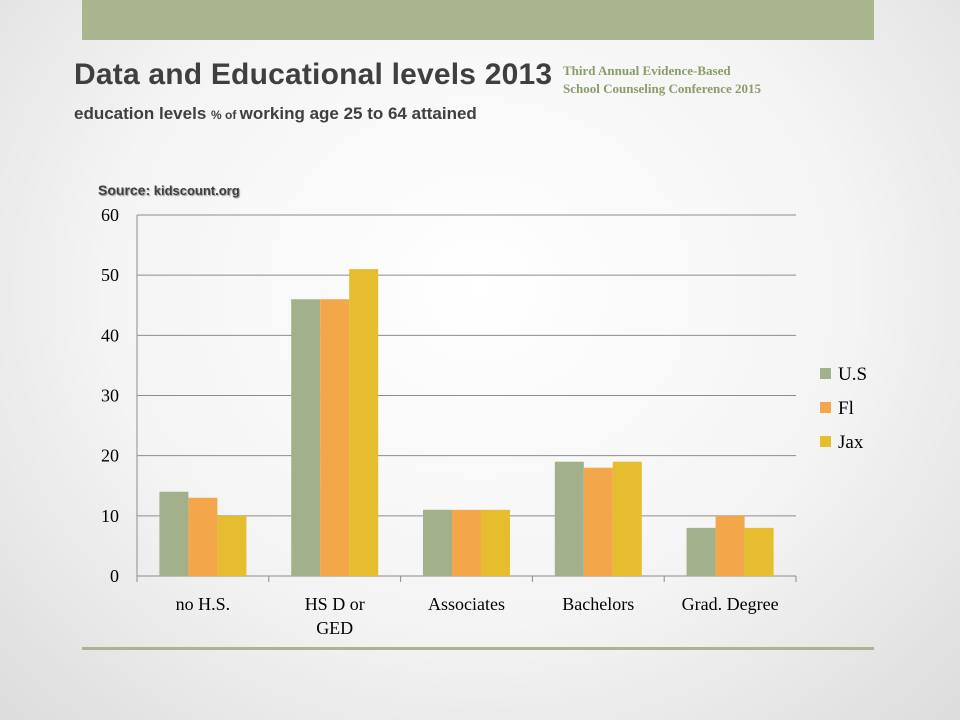 This screenshot has width=960, height=720. What do you see at coordinates (852, 374) in the screenshot?
I see `legend-label: U.S` at bounding box center [852, 374].